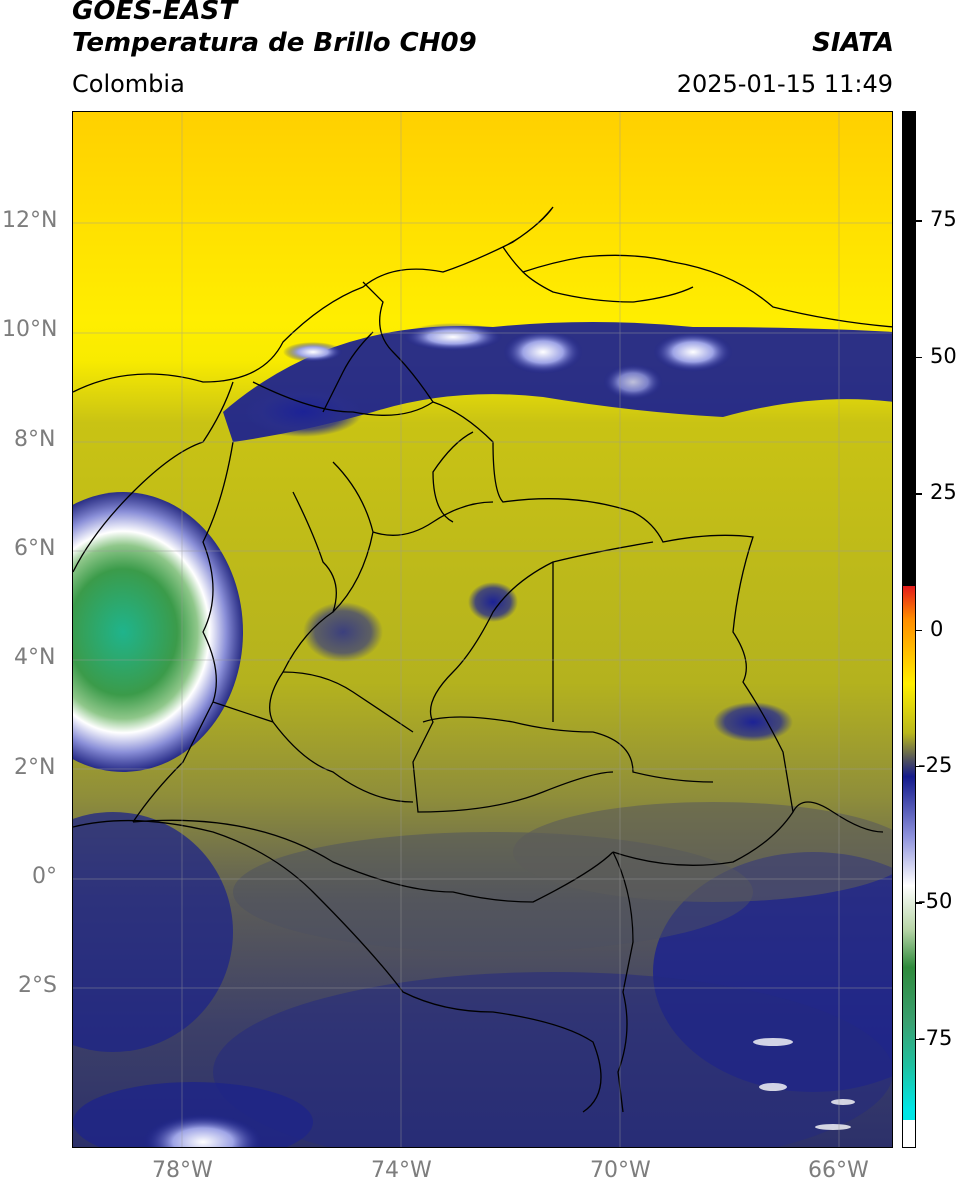  What do you see at coordinates (943, 219) in the screenshot?
I see `colorbar-tick-label: 75` at bounding box center [943, 219].